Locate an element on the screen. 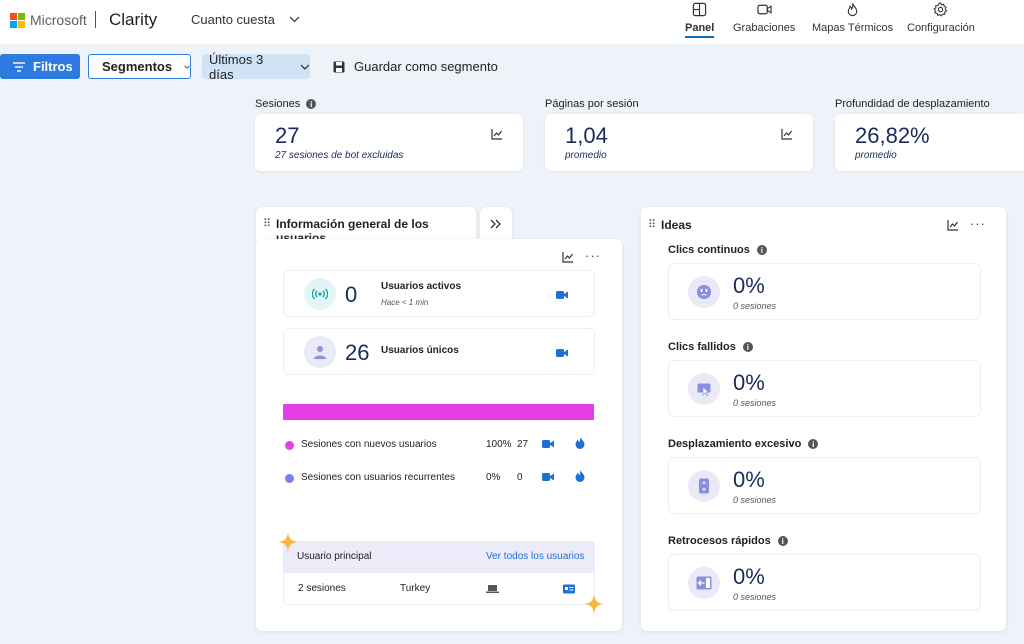 Image resolution: width=1024 pixels, height=644 pixels. idea-title-excessive-scroll: Desplazamiento excesivo i is located at coordinates (743, 444).